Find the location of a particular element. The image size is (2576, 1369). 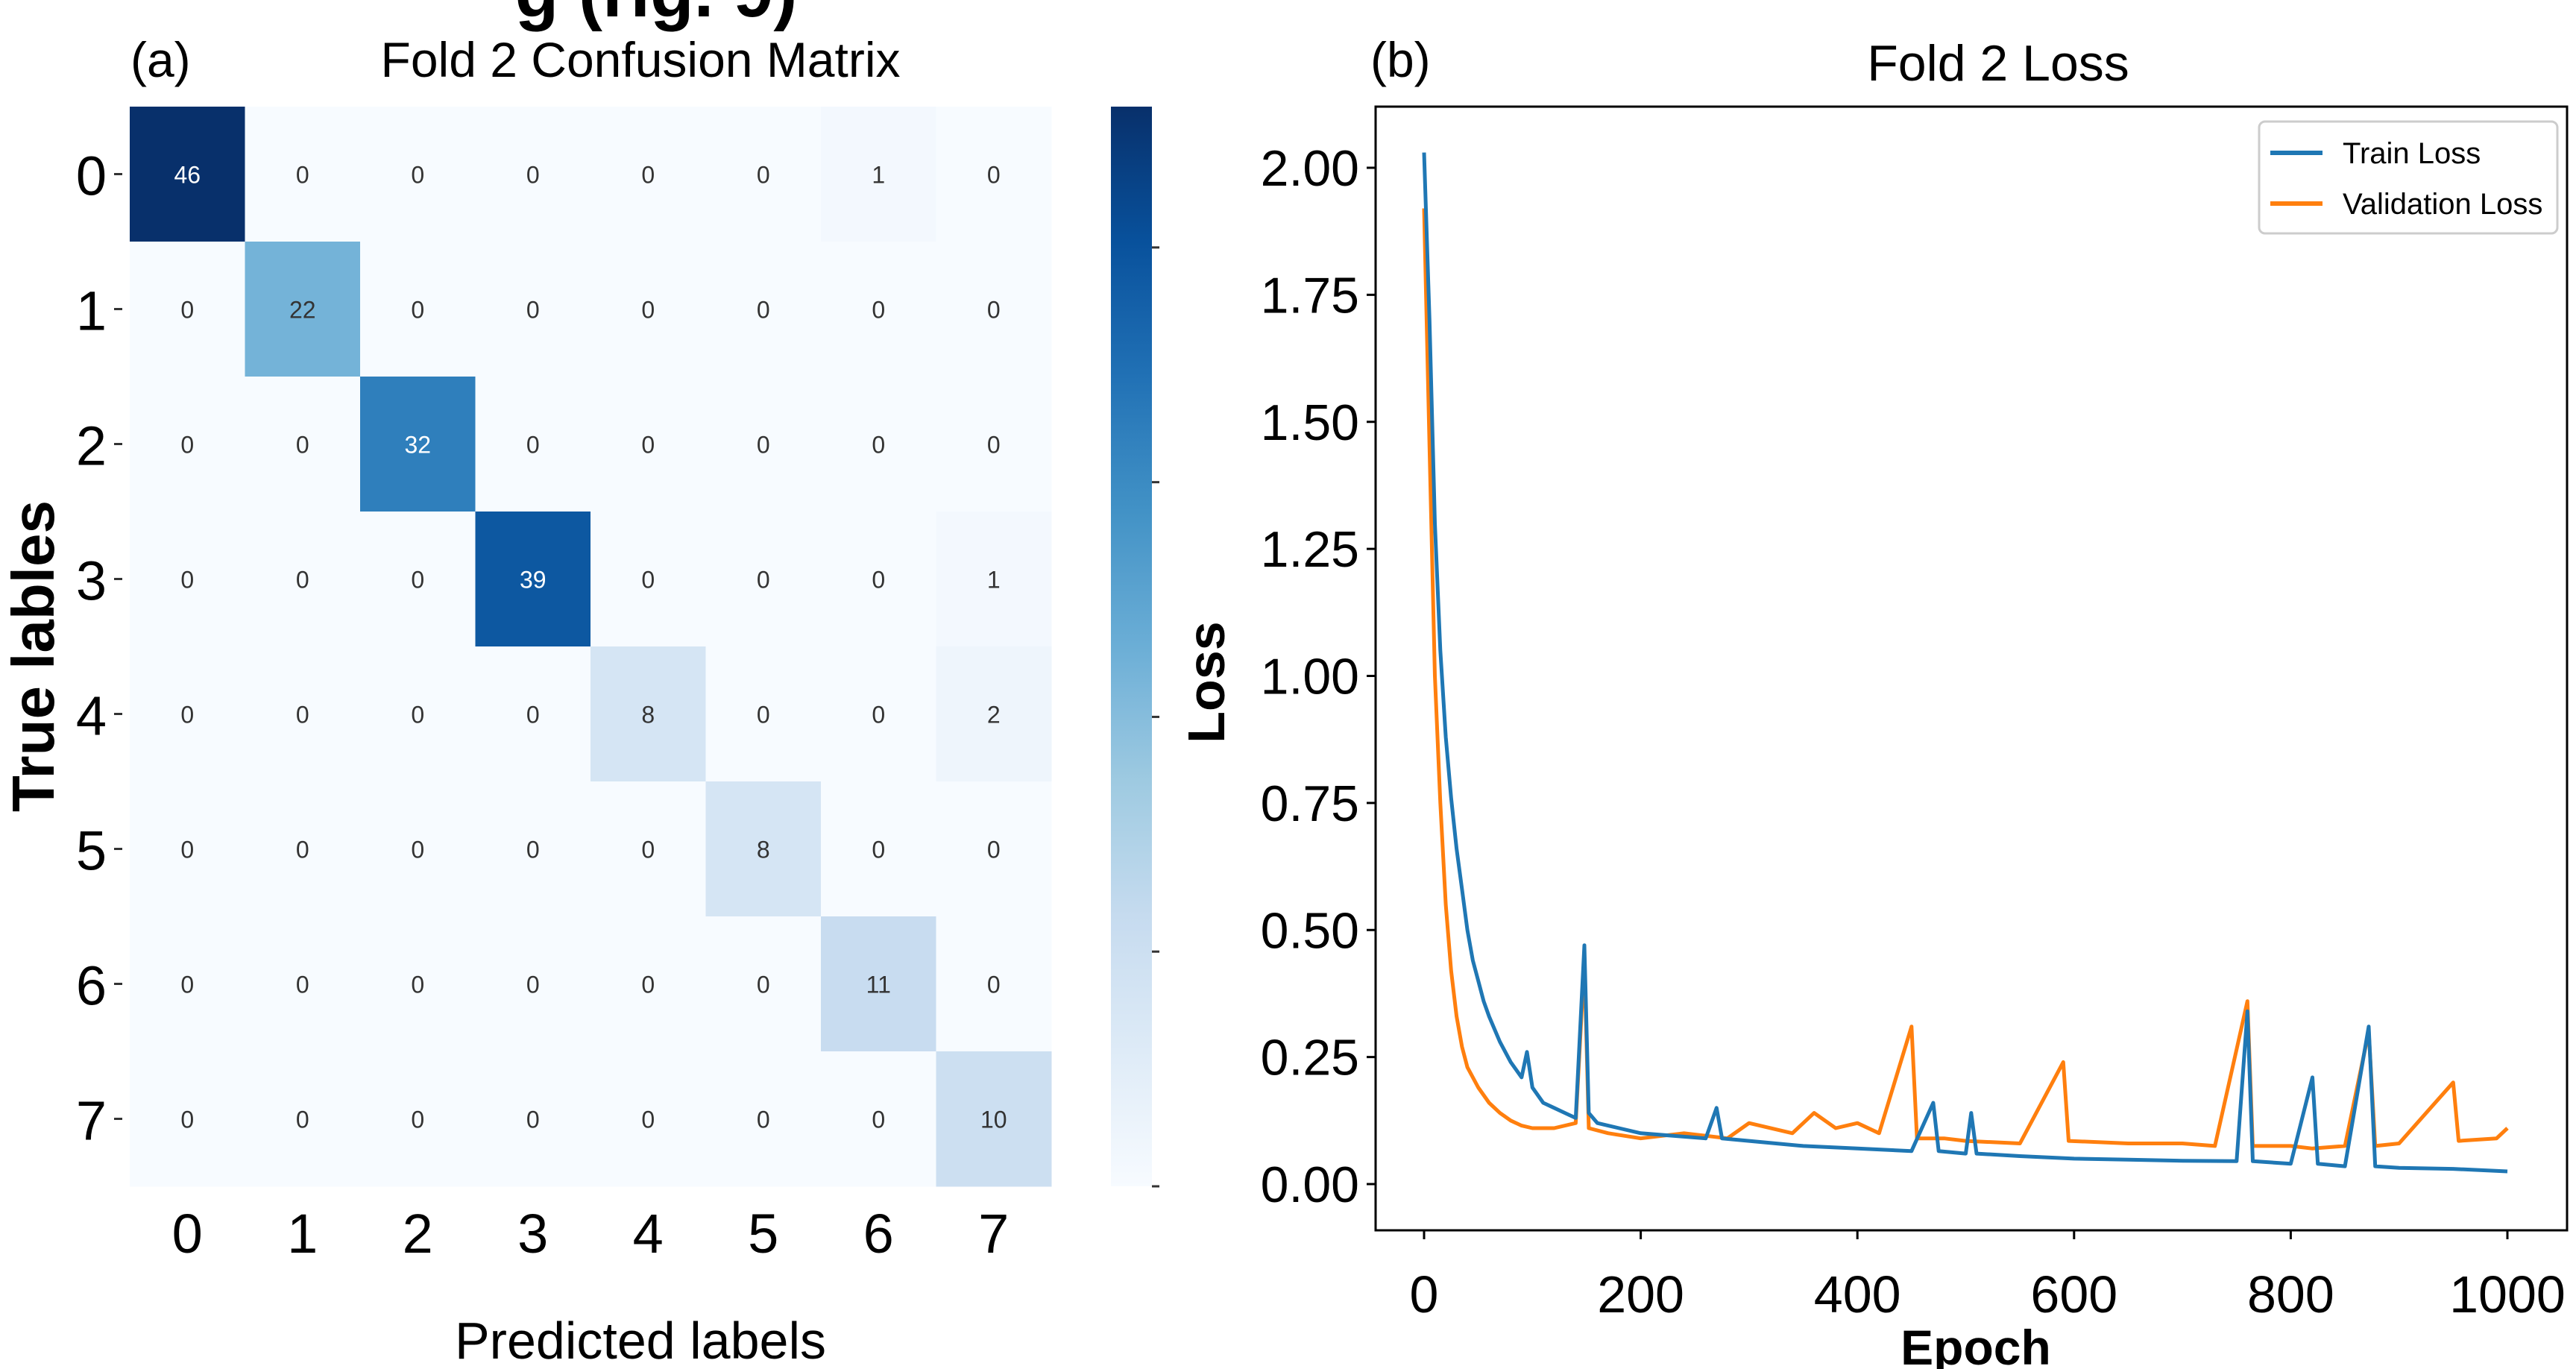

legend-label: Validation Loss is located at coordinates (2442, 205).